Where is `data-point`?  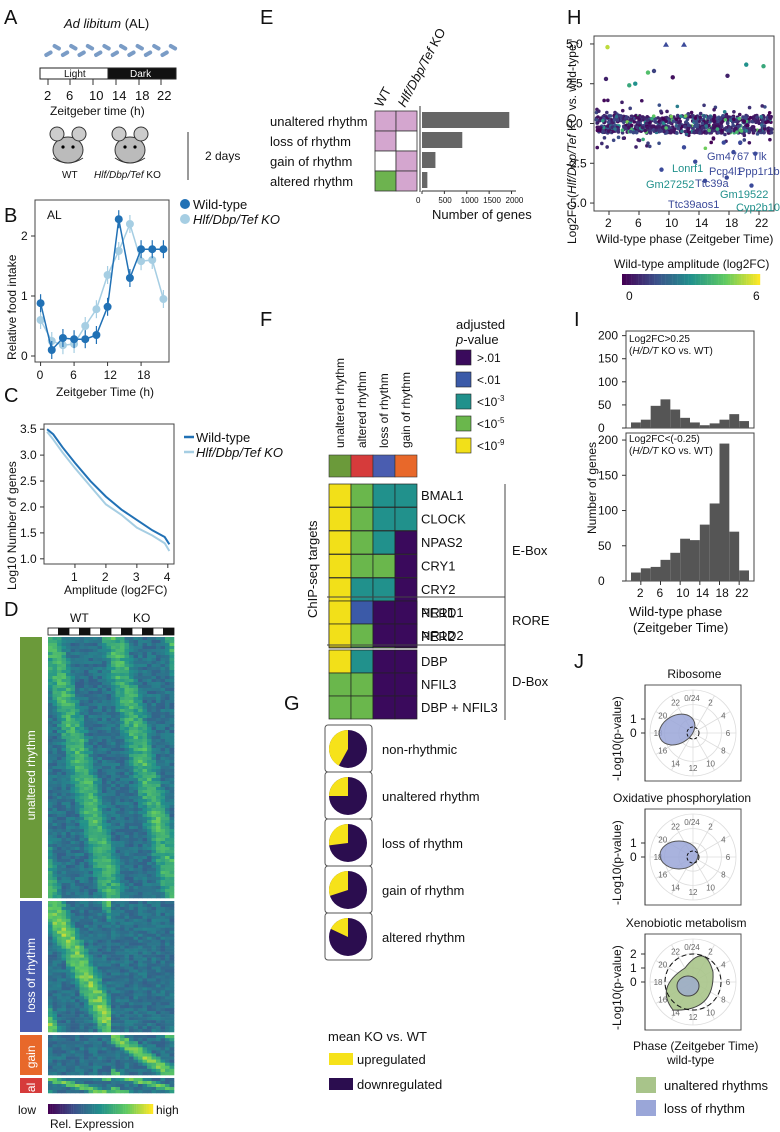 data-point is located at coordinates (96, 309).